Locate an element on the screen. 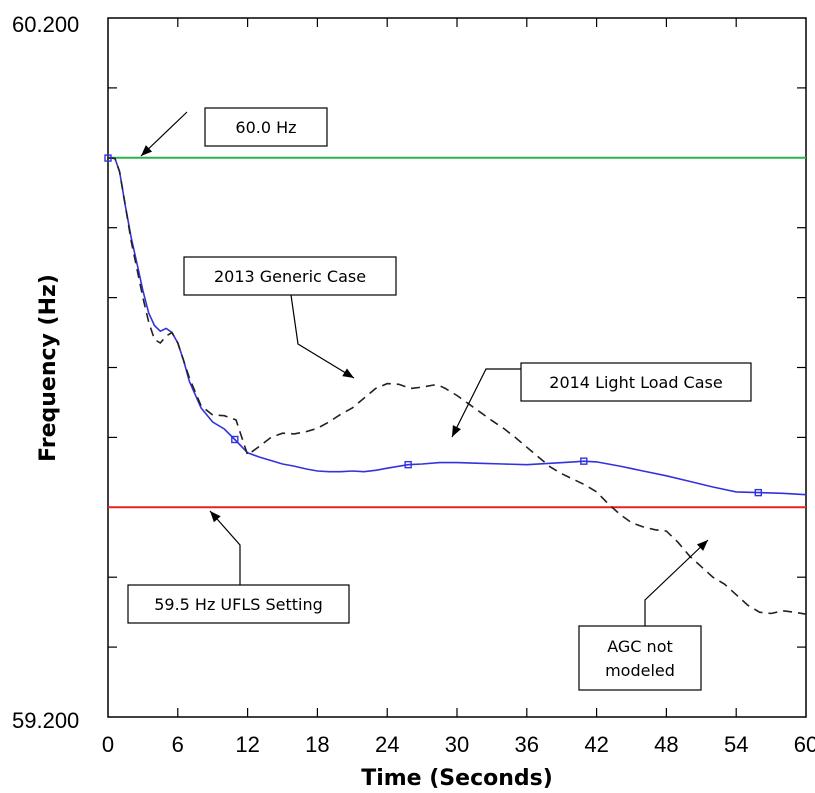 Image resolution: width=815 pixels, height=793 pixels. x-axis-title: Time (Seconds) is located at coordinates (457, 778).